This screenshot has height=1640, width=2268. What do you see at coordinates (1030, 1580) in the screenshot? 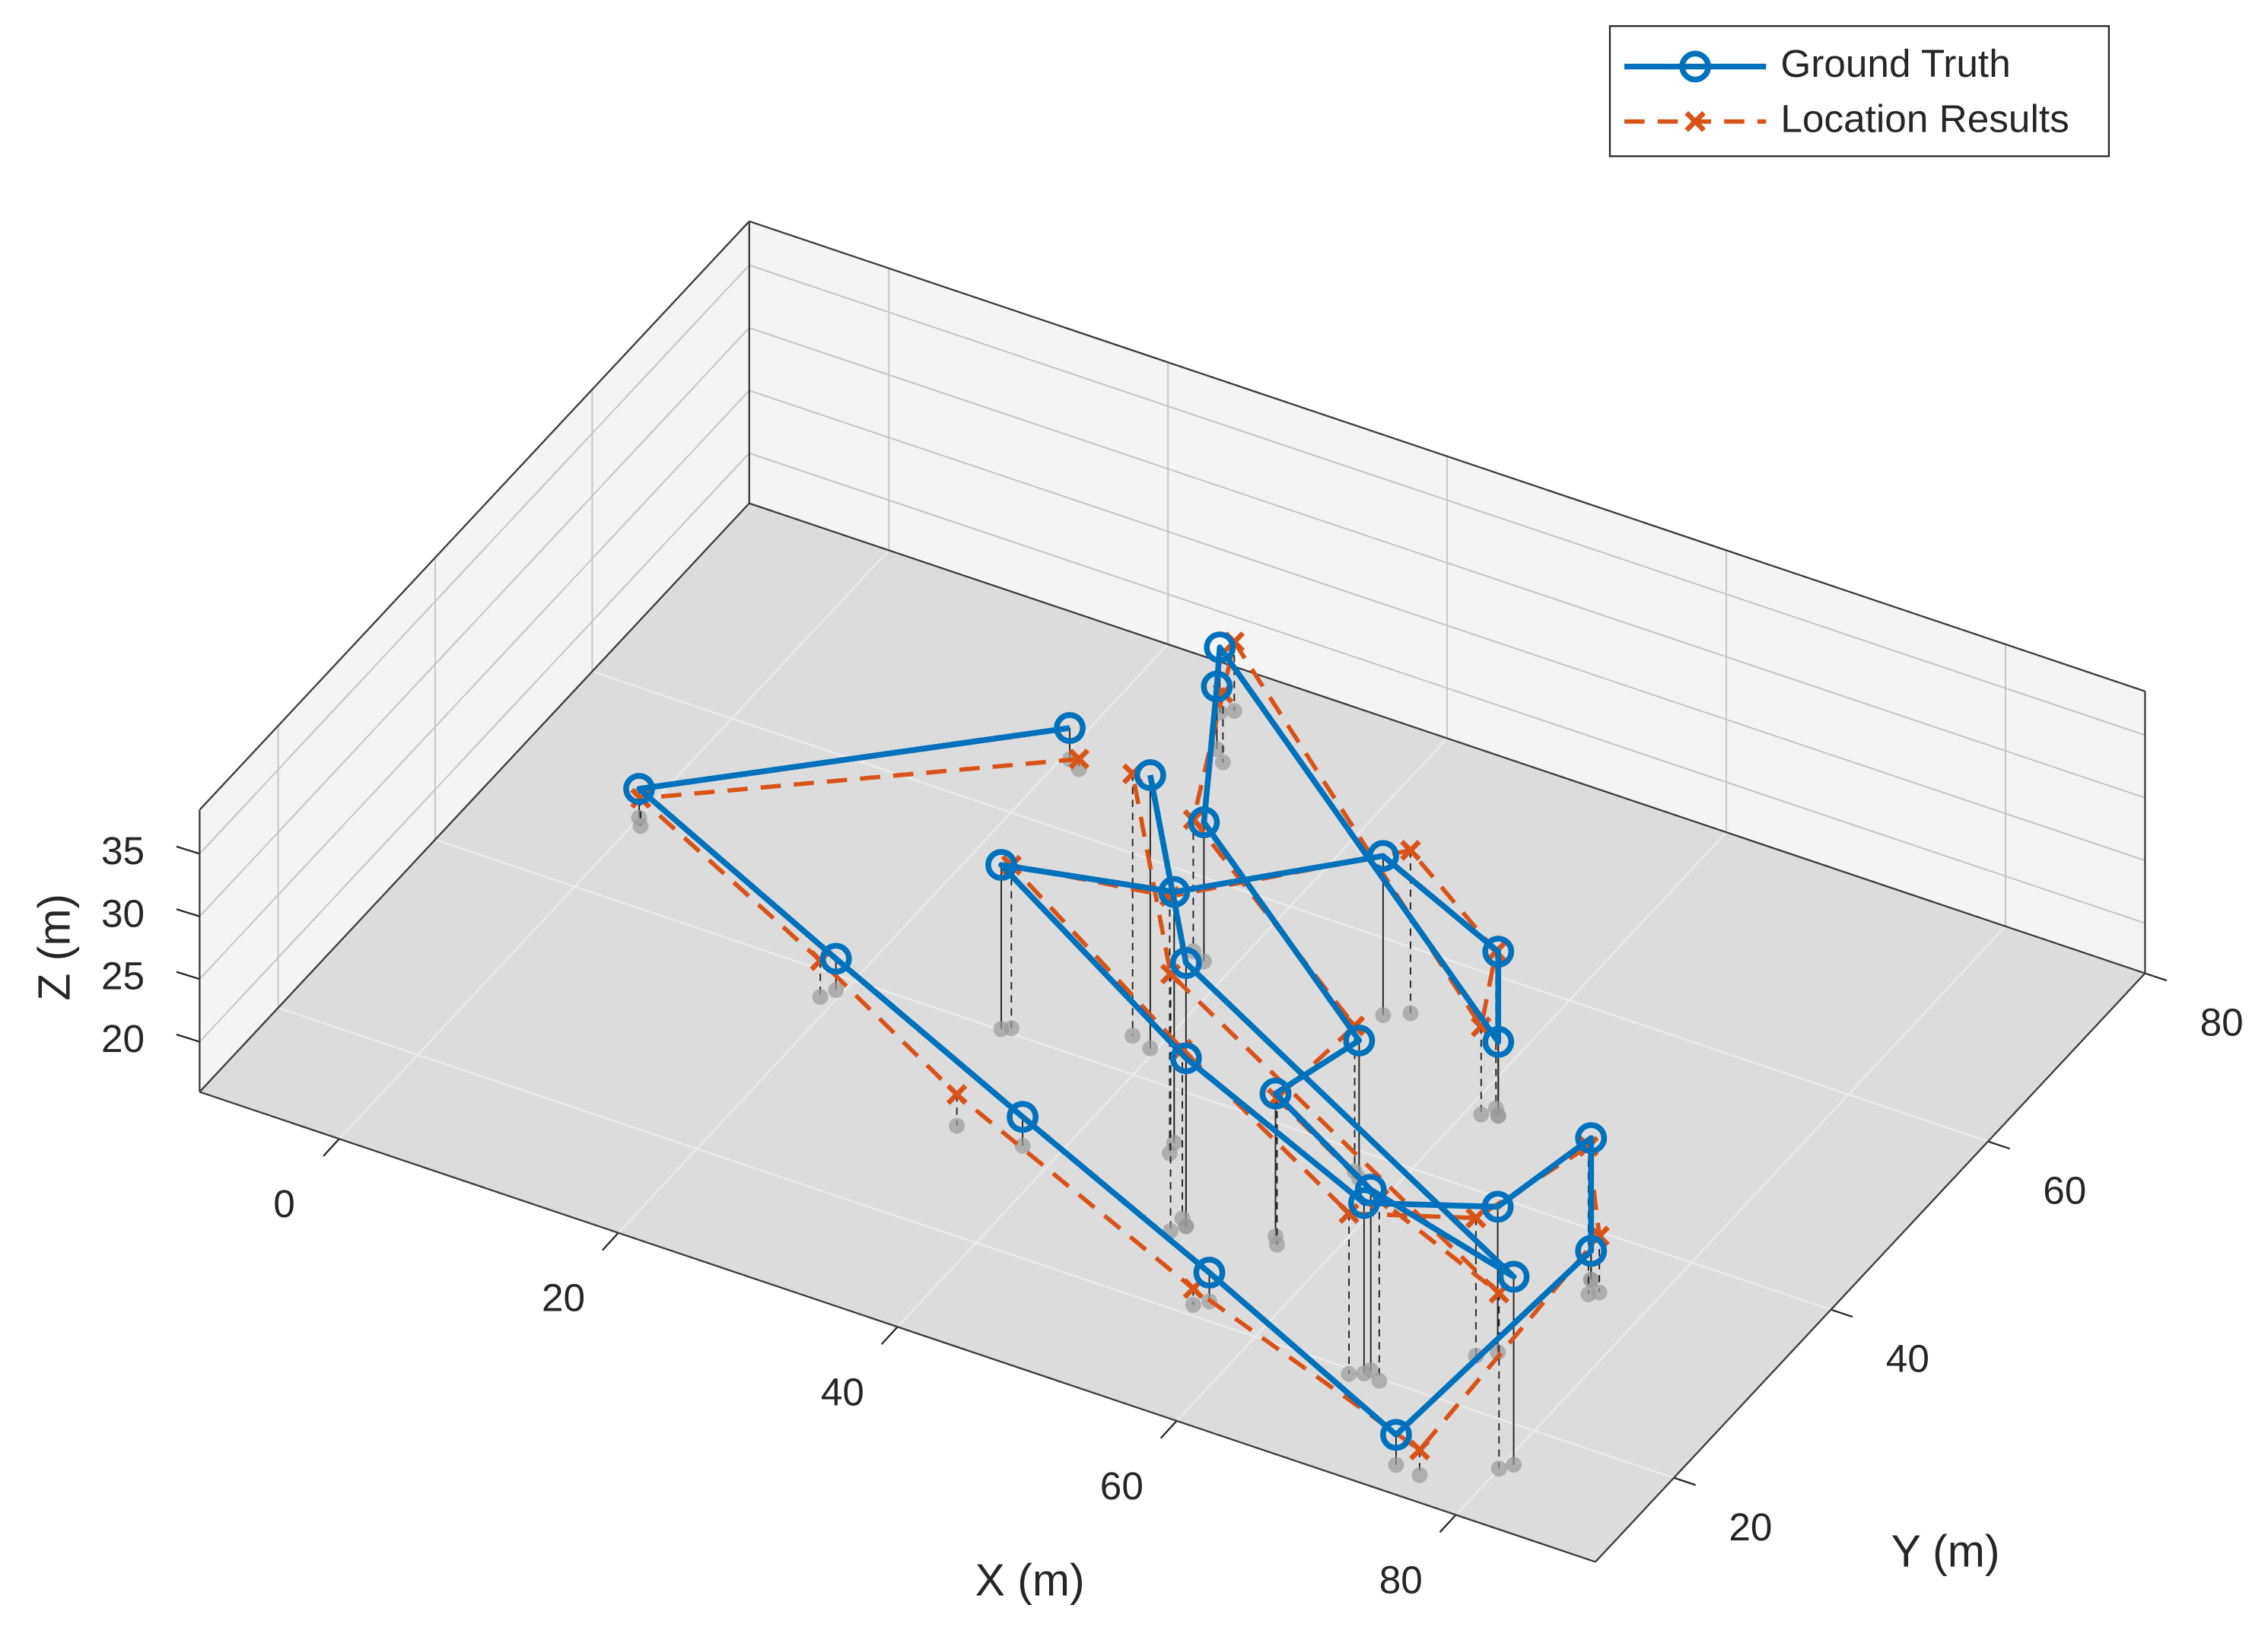
I see `x-axis-label: X (m)` at bounding box center [1030, 1580].